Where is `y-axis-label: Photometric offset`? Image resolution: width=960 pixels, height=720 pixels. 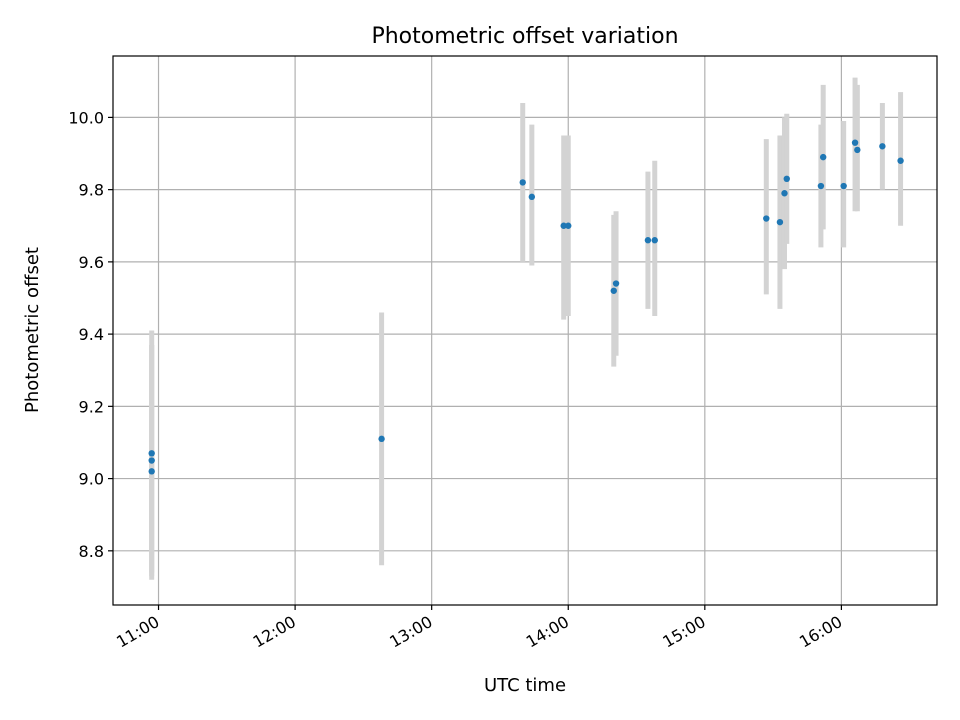 y-axis-label: Photometric offset is located at coordinates (32, 330).